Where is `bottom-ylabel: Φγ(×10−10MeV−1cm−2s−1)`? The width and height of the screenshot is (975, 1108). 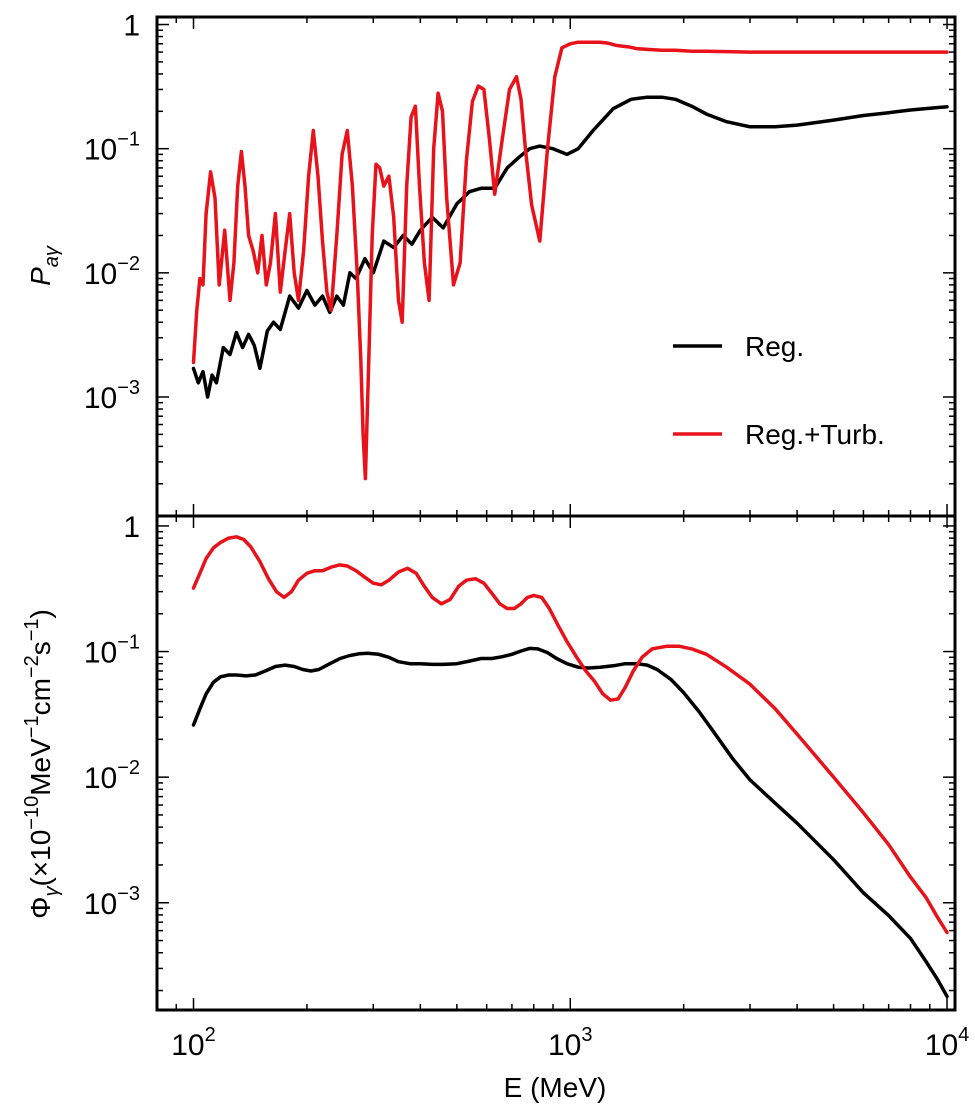 bottom-ylabel: Φγ(×10−10MeV−1cm−2s−1) is located at coordinates (42, 764).